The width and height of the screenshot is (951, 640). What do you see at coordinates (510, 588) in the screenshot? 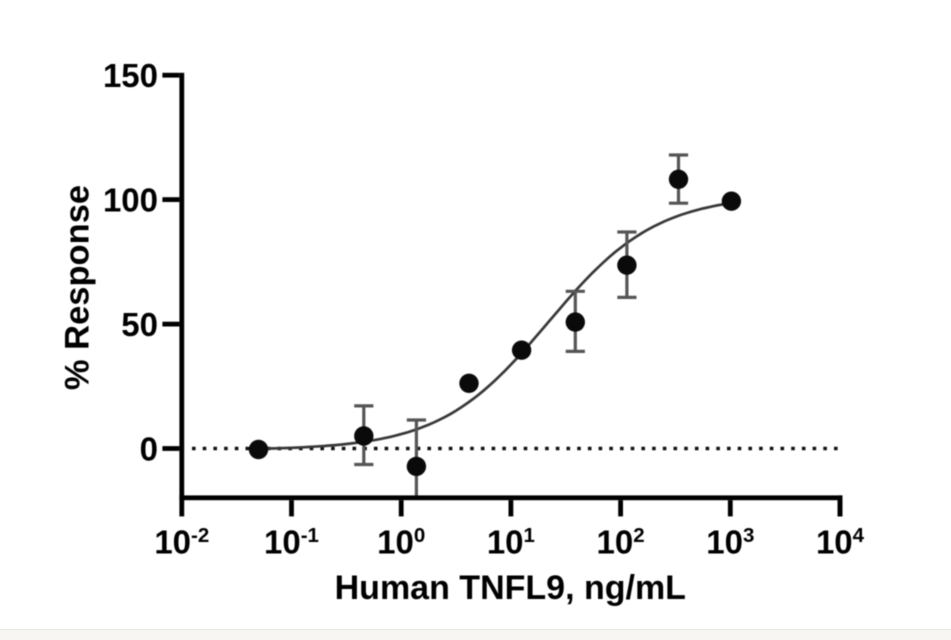
I see `svg-text: Human TNFL9, ng/mL` at bounding box center [510, 588].